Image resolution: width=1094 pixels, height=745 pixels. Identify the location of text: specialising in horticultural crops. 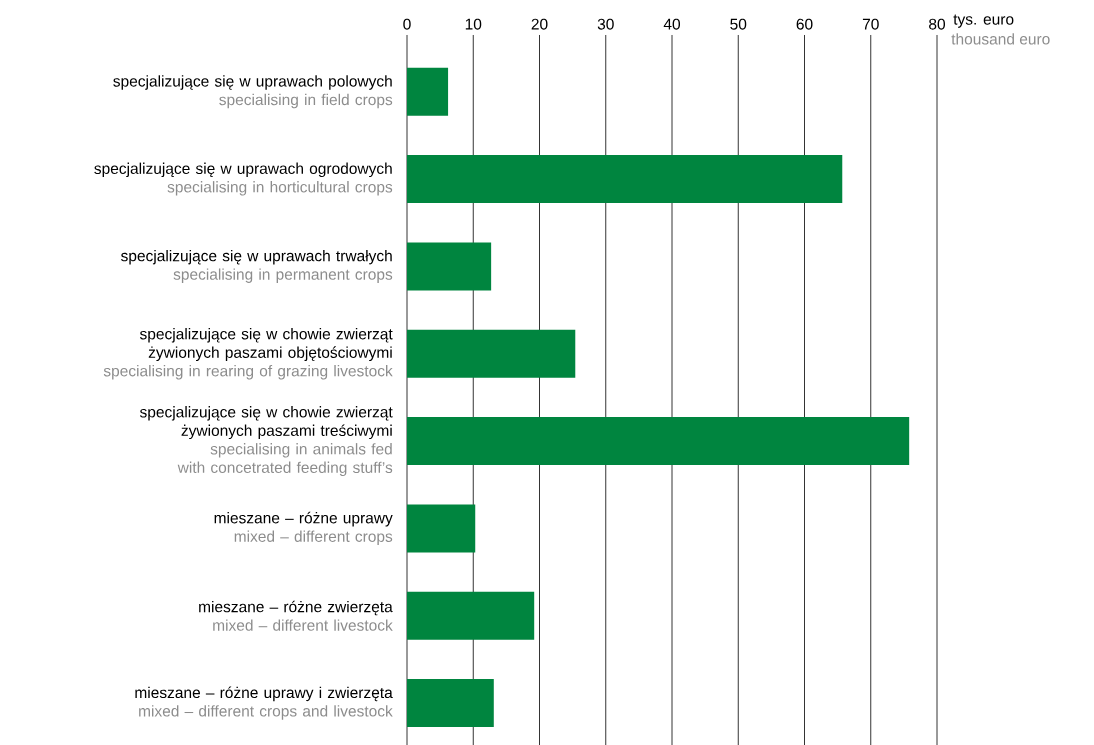
(280, 188).